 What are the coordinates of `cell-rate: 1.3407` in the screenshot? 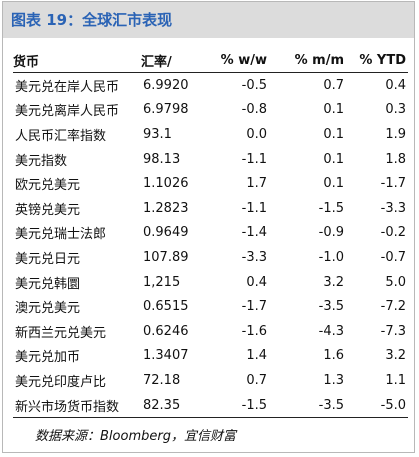 It's located at (166, 356).